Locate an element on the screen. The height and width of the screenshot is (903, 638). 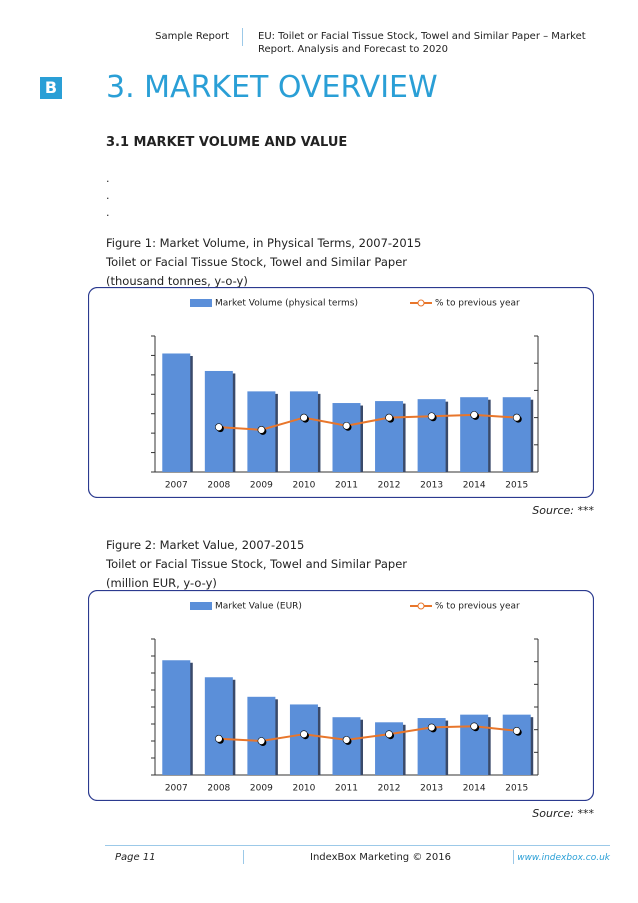
footer-rule is located at coordinates (357, 845).